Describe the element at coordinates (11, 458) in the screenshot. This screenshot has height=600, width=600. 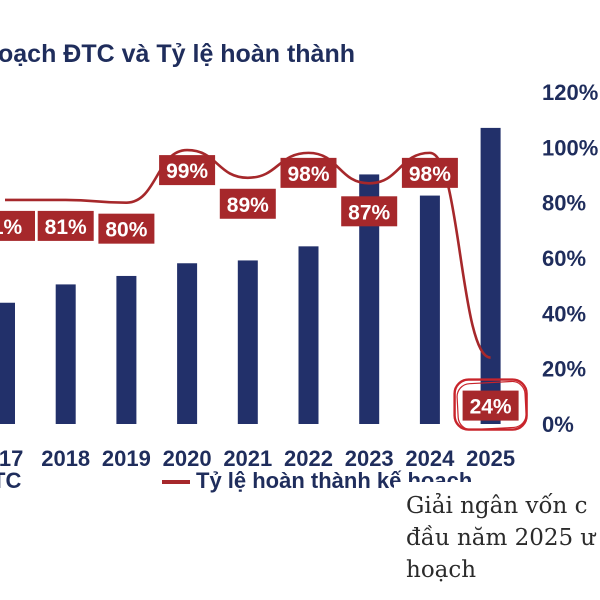
I see `x-tick-label: 017` at that location.